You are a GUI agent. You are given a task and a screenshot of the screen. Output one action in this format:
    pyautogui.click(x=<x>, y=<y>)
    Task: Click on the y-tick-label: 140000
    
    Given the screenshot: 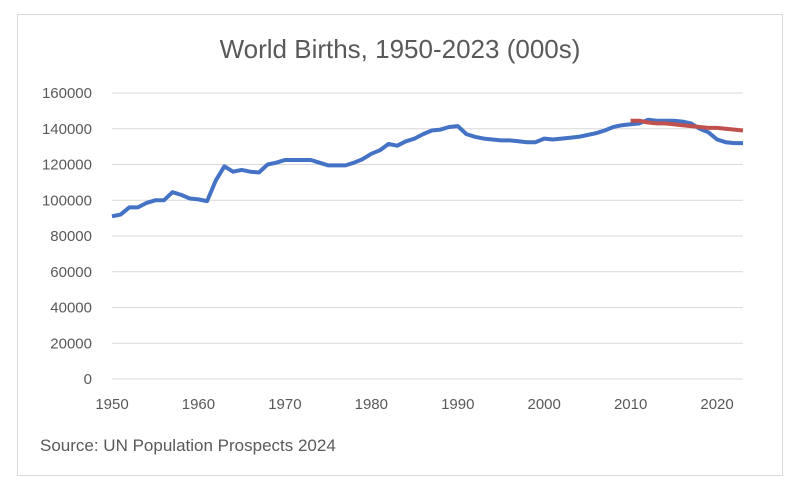 What is the action you would take?
    pyautogui.click(x=67, y=129)
    